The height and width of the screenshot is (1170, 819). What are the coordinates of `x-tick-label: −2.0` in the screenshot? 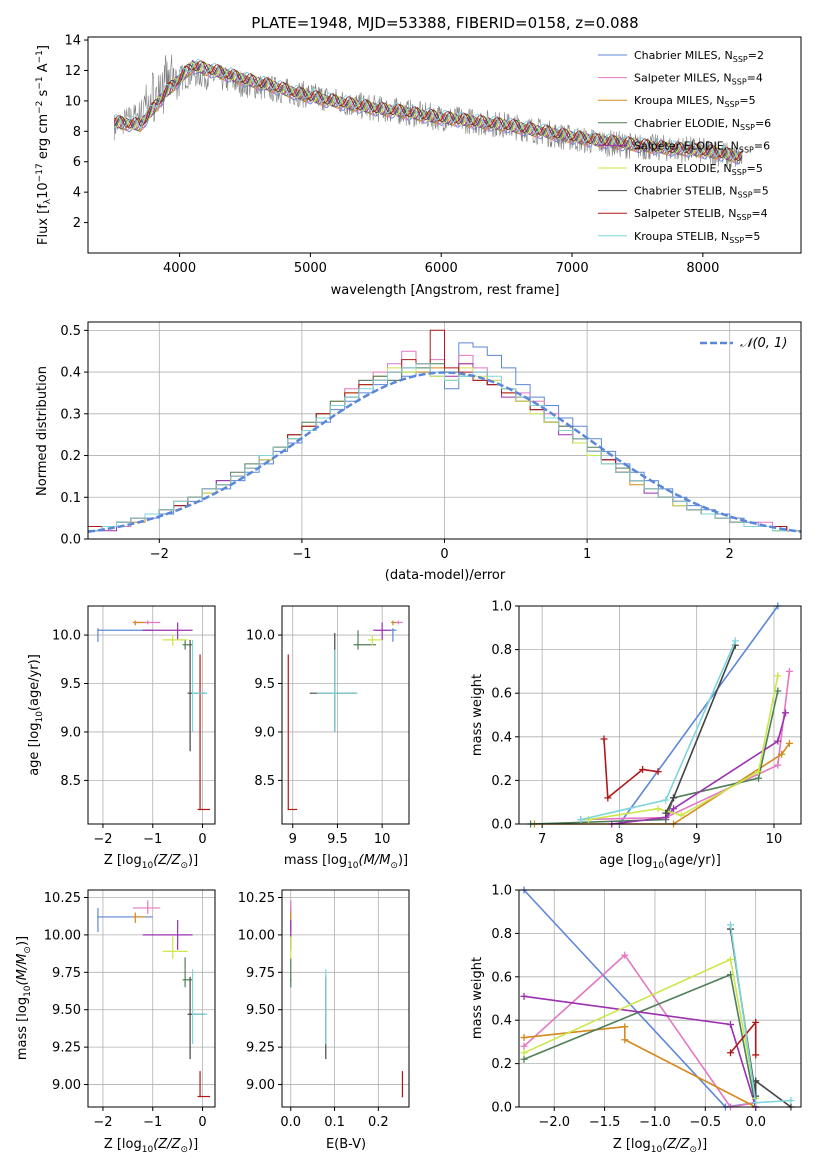 It's located at (554, 1122).